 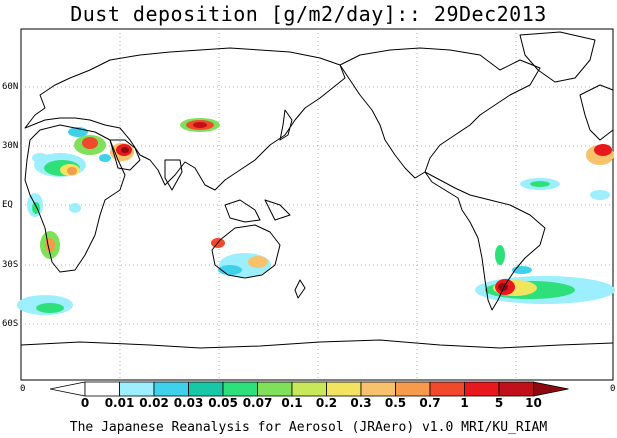 I want to click on colorbar-tick-label: 5, so click(x=499, y=403).